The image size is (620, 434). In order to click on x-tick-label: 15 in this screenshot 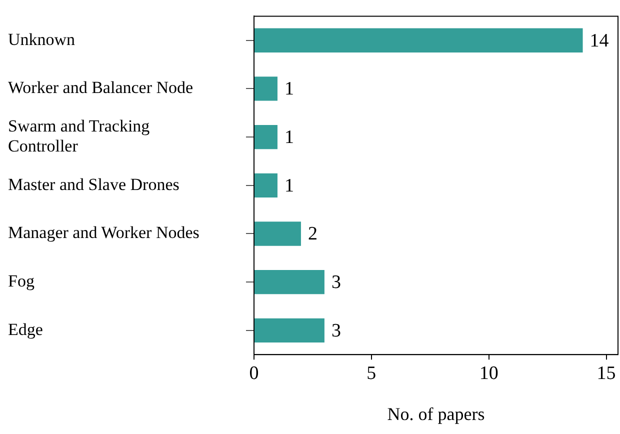, I will do `click(606, 373)`.